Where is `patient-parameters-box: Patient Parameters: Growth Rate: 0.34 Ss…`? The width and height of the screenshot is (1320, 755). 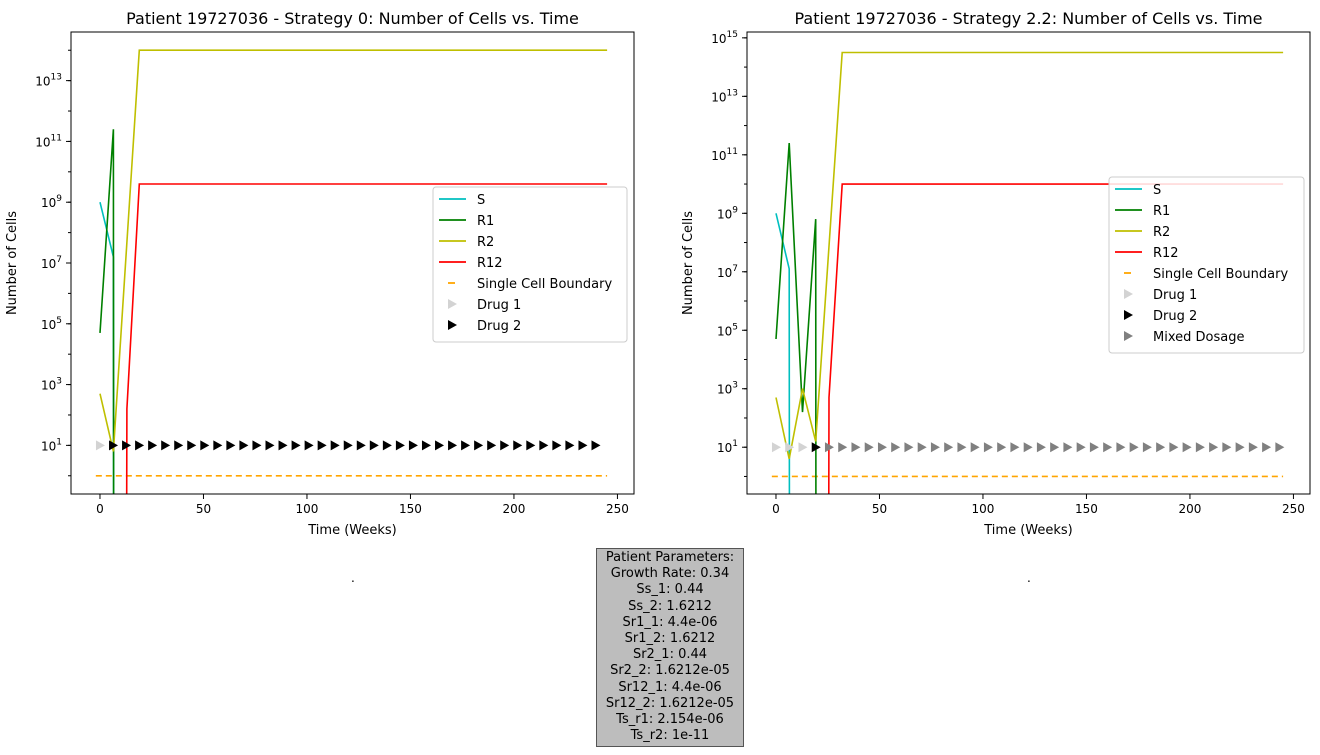 patient-parameters-box: Patient Parameters: Growth Rate: 0.34 Ss… is located at coordinates (670, 648).